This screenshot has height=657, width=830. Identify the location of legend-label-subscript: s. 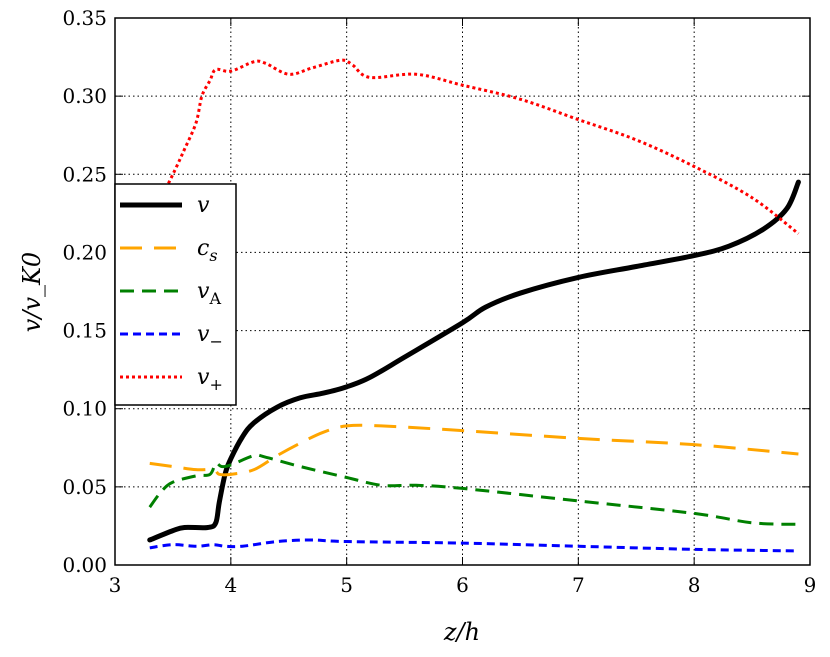
(213, 255).